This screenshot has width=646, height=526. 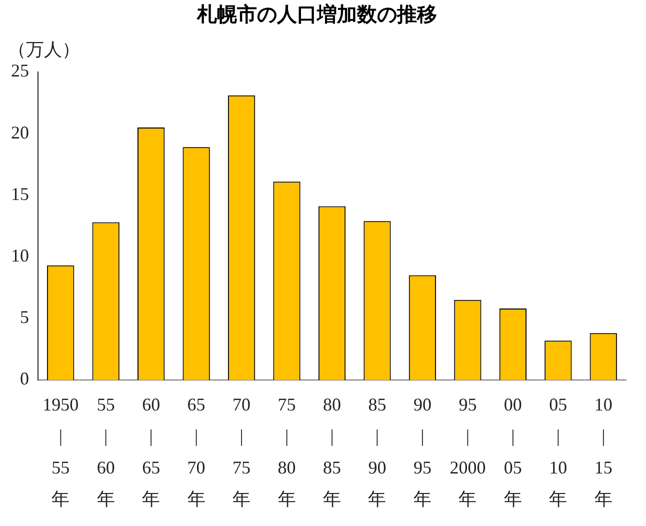 What do you see at coordinates (20, 132) in the screenshot?
I see `y-tick-label: 20` at bounding box center [20, 132].